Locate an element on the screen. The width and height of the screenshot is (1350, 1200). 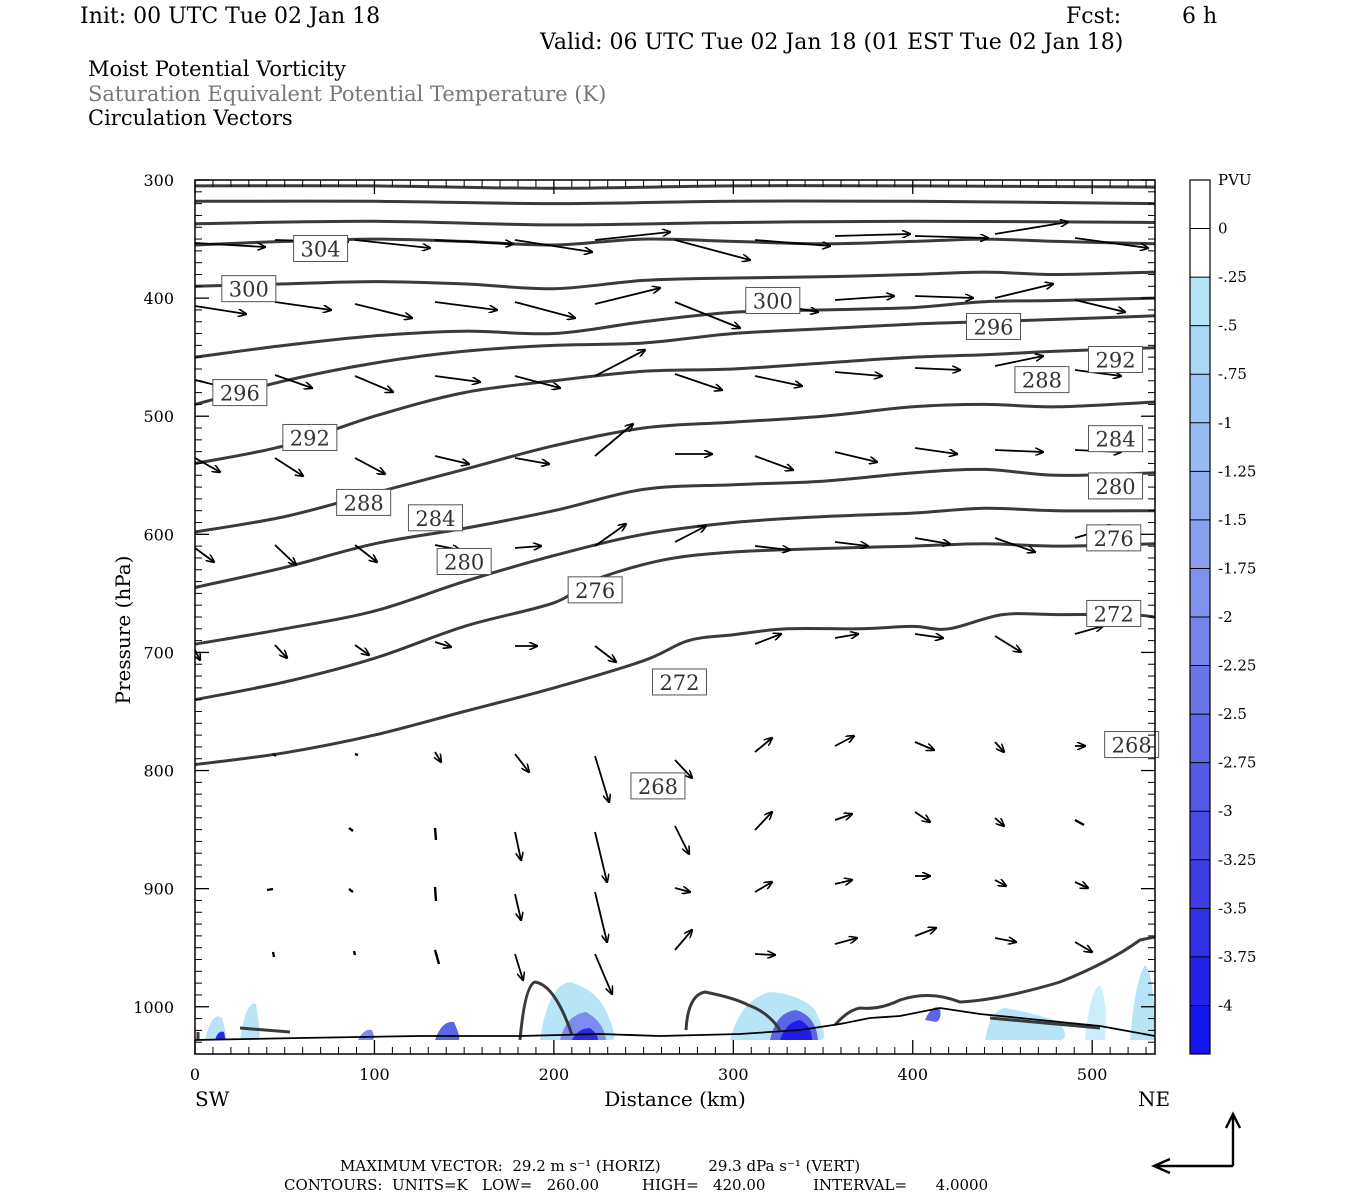
surface-contours is located at coordinates (675, 988).